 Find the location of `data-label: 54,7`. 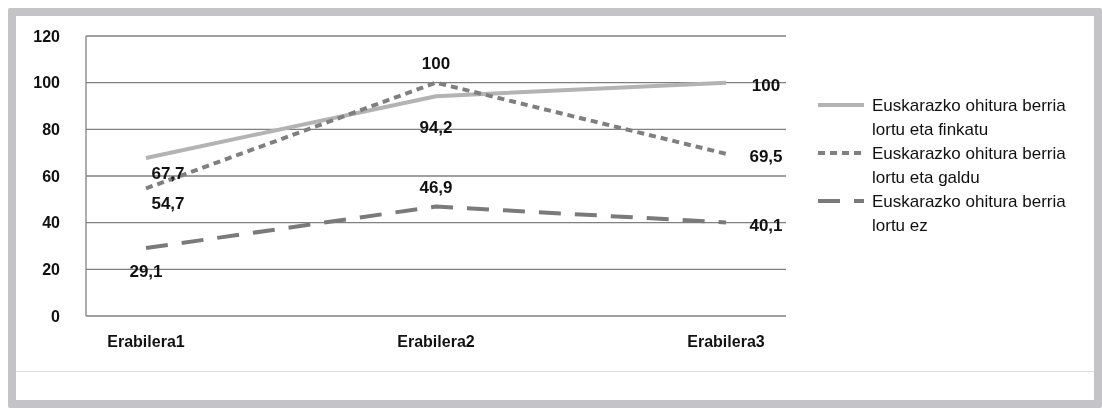

data-label: 54,7 is located at coordinates (168, 203).